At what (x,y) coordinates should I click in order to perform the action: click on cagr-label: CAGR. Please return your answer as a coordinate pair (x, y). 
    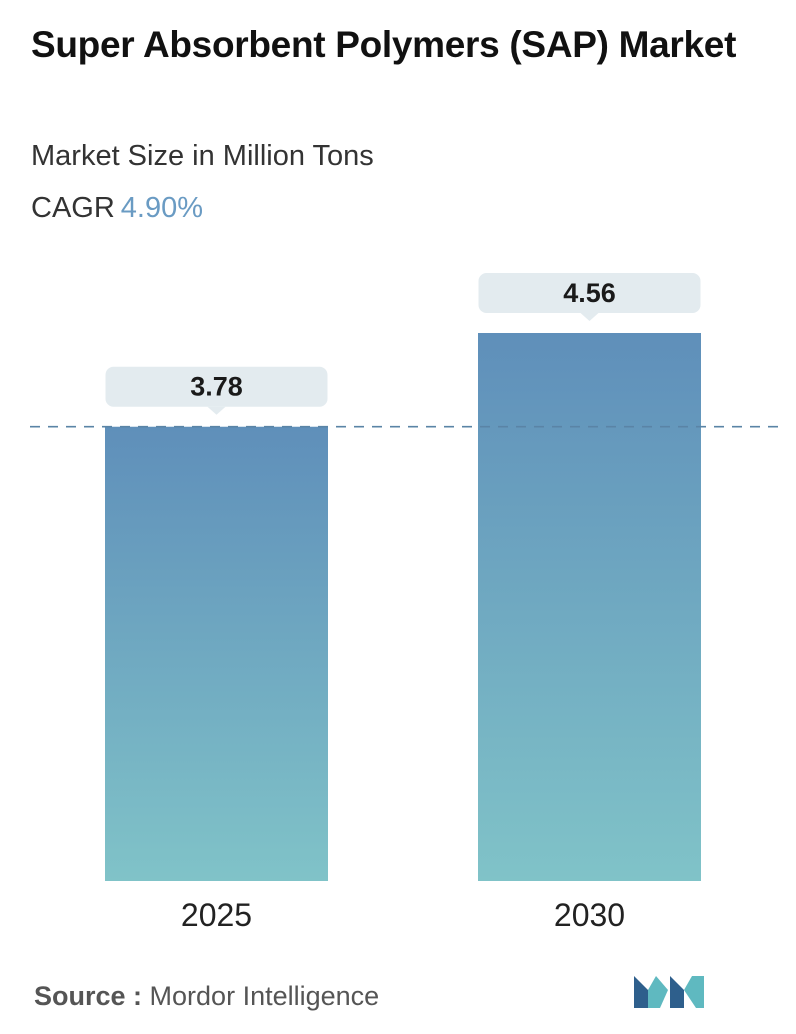
    Looking at the image, I should click on (73, 208).